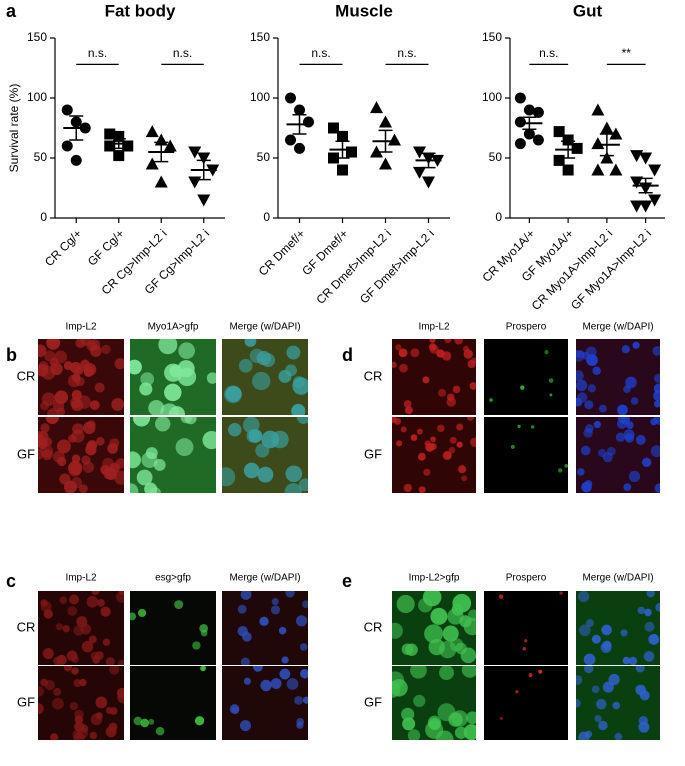  Describe the element at coordinates (353, 266) in the screenshot. I see `x-tick-label: CR Dmef>Imp-L2 i` at that location.